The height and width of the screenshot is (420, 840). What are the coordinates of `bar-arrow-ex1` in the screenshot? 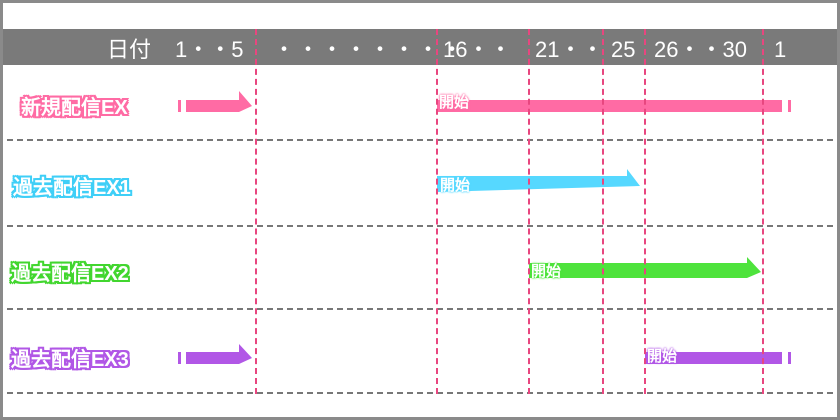 It's located at (538, 180).